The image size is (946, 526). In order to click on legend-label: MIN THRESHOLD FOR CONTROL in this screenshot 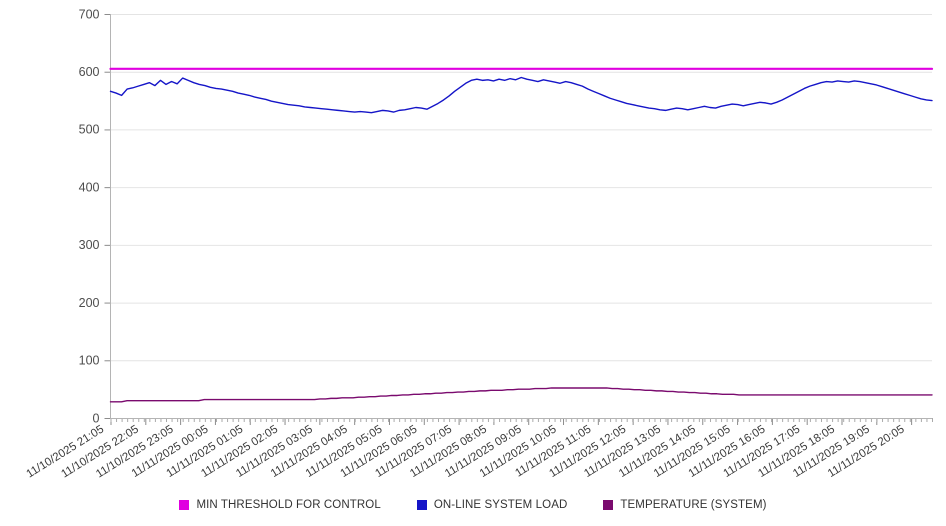, I will do `click(288, 505)`.